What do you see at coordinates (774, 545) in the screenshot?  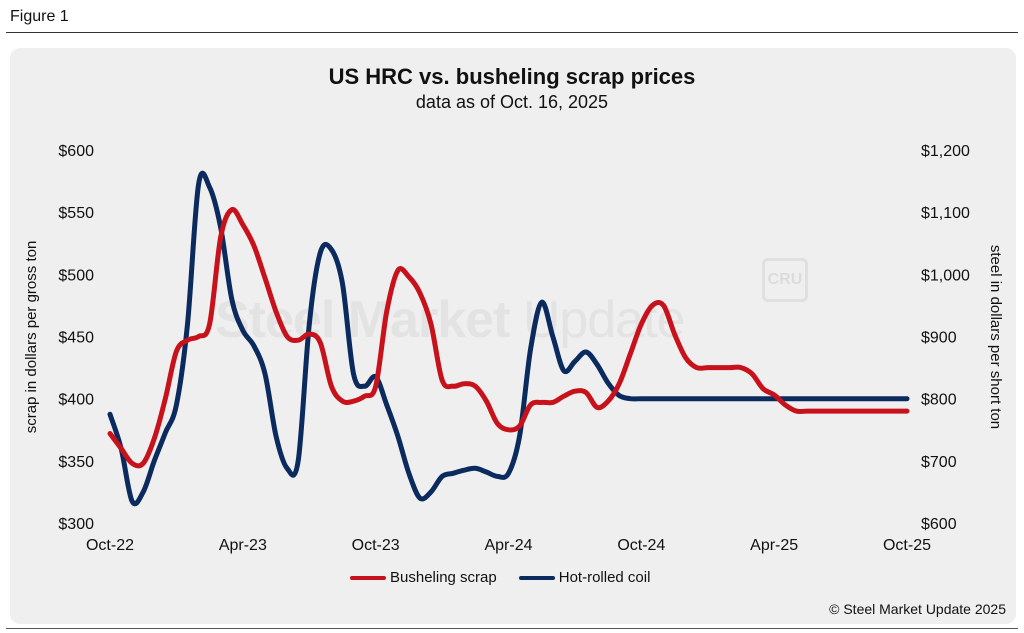 I see `x-tick-label: Apr-25` at bounding box center [774, 545].